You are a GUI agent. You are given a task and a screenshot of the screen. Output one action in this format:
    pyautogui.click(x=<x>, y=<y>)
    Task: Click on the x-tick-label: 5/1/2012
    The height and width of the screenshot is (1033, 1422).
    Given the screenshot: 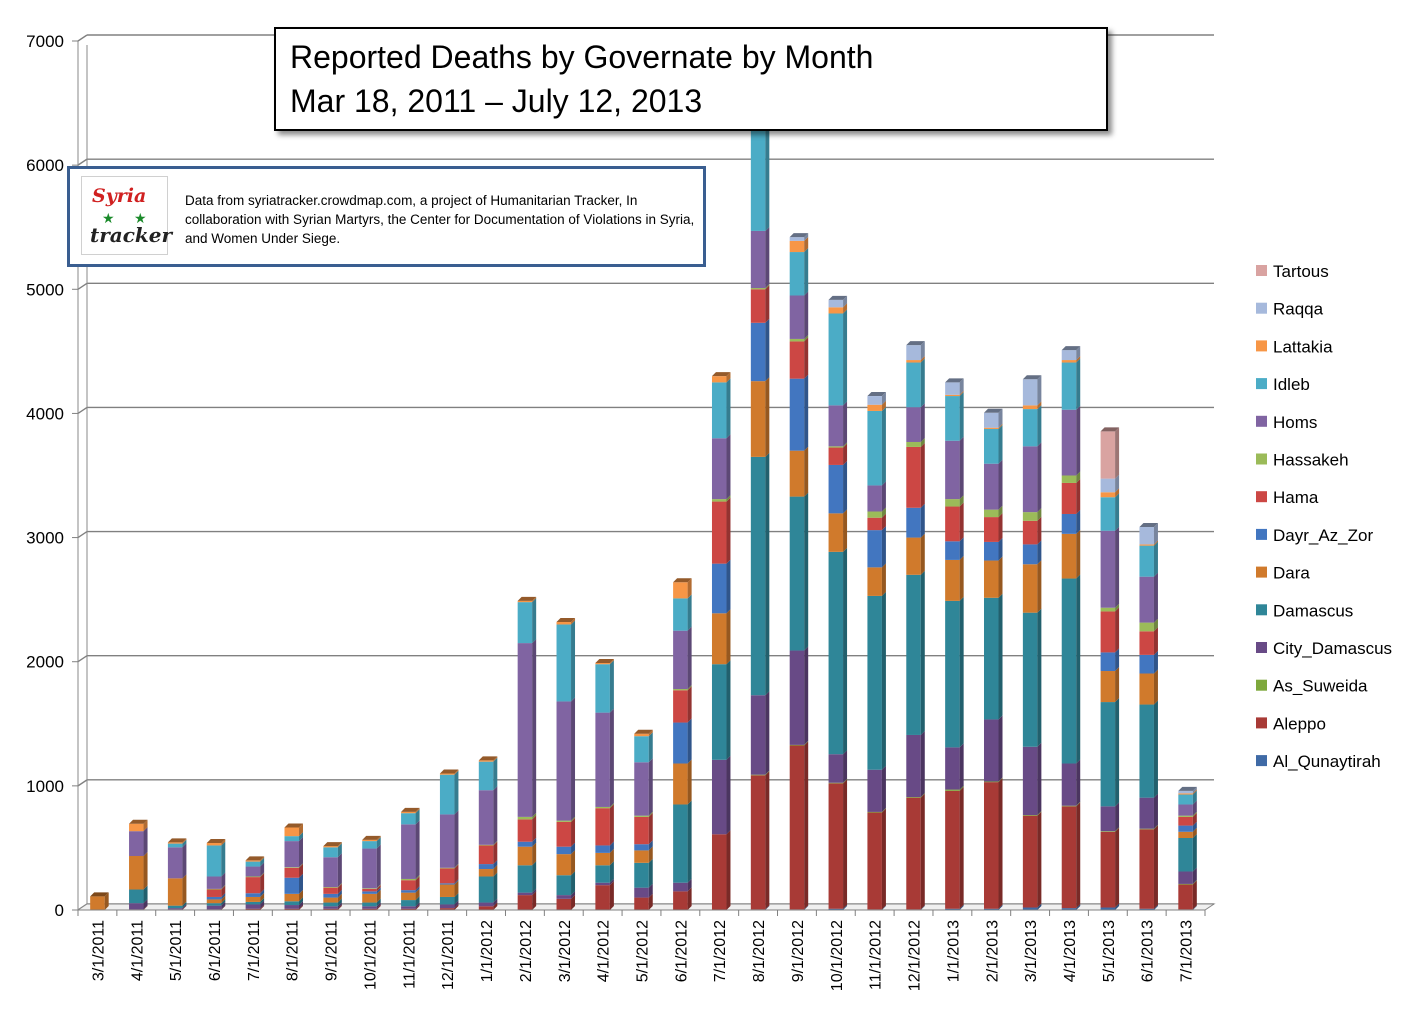 What is the action you would take?
    pyautogui.click(x=643, y=951)
    